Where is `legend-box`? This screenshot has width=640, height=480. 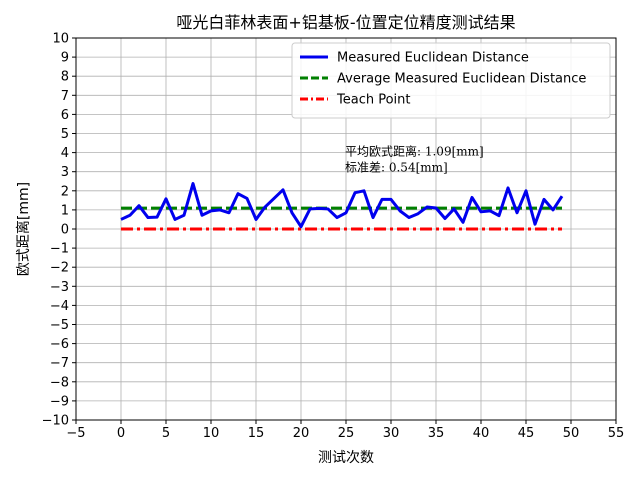
legend-box is located at coordinates (451, 80).